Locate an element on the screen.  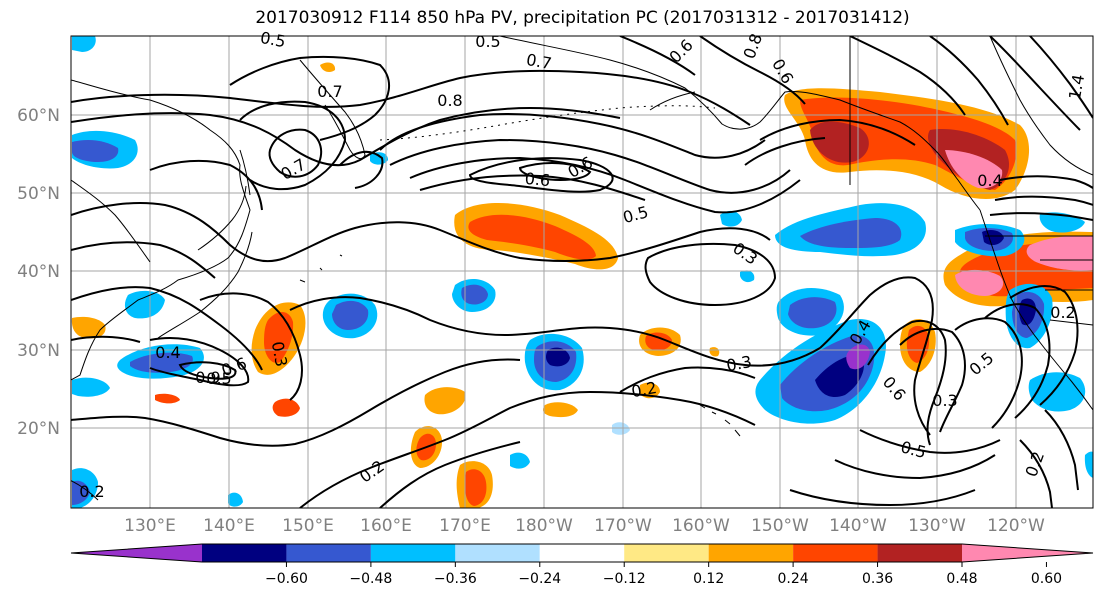
lat-label: 40°N is located at coordinates (38, 272).